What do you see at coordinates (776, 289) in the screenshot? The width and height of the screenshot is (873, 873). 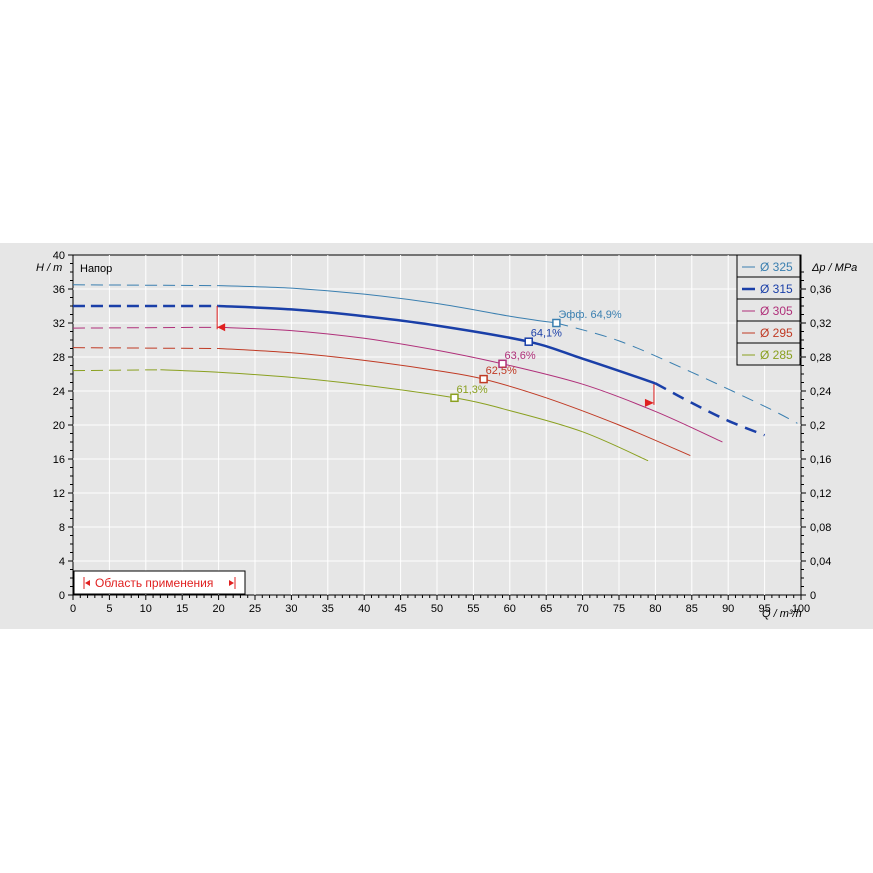 I see `legend-item-label: Ø 315` at bounding box center [776, 289].